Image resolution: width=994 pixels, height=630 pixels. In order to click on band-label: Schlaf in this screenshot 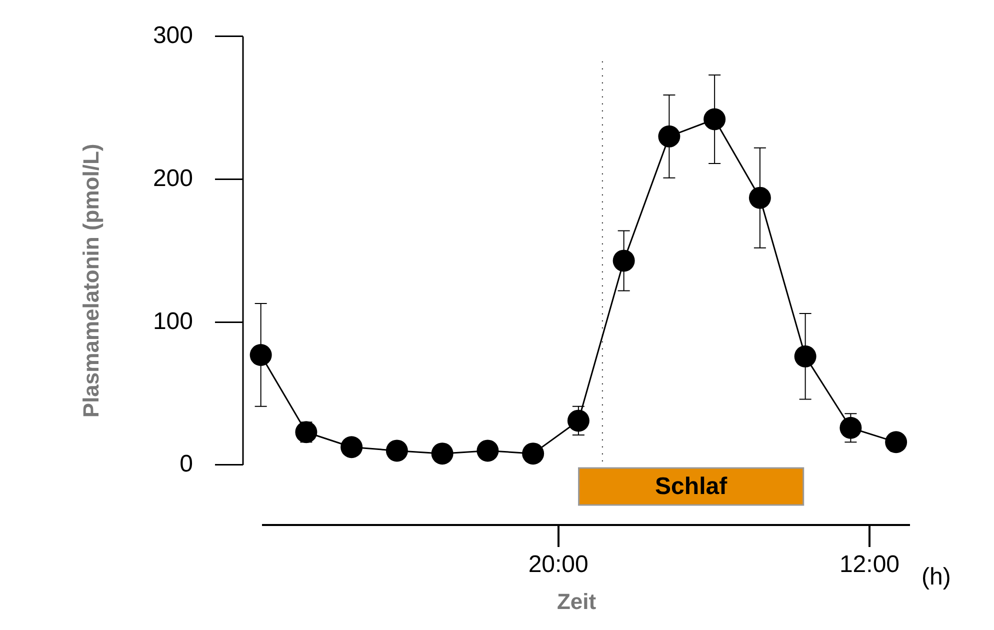, I will do `click(691, 486)`.